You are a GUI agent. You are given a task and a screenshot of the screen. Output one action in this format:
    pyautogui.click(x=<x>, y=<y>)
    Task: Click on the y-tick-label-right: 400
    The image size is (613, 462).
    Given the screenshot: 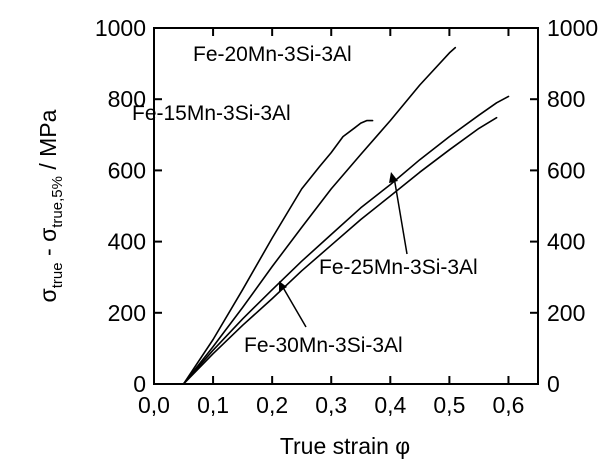 What is the action you would take?
    pyautogui.click(x=566, y=242)
    